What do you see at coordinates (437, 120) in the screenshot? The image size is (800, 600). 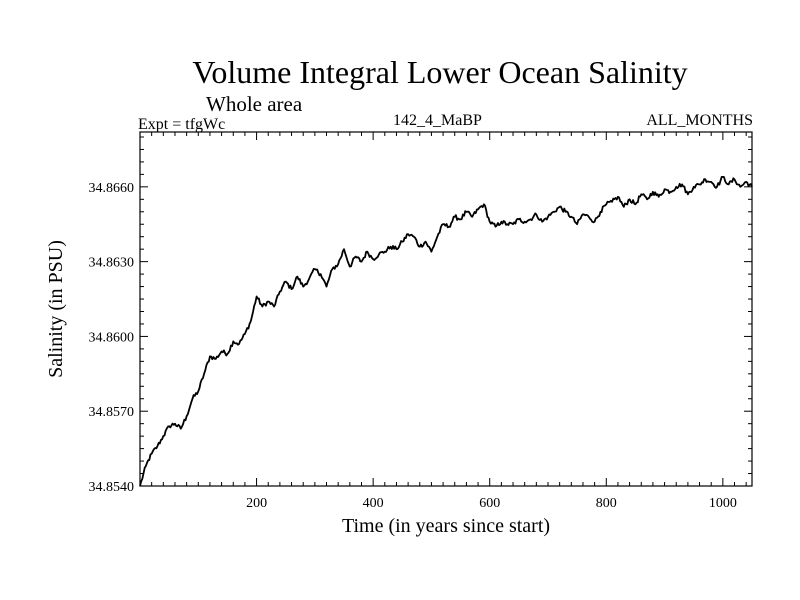 I see `run-label: 142_4_MaBP` at bounding box center [437, 120].